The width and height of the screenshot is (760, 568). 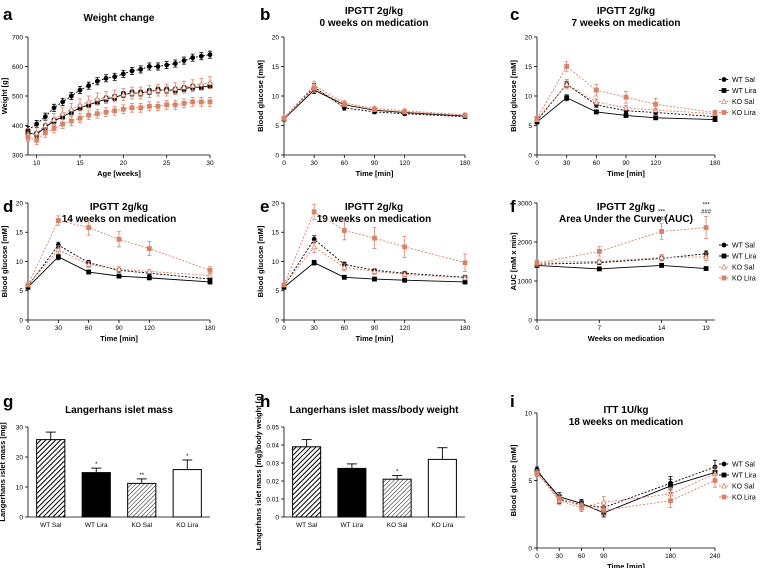 I want to click on y-axis-label: AUC [mM x min], so click(x=513, y=261).